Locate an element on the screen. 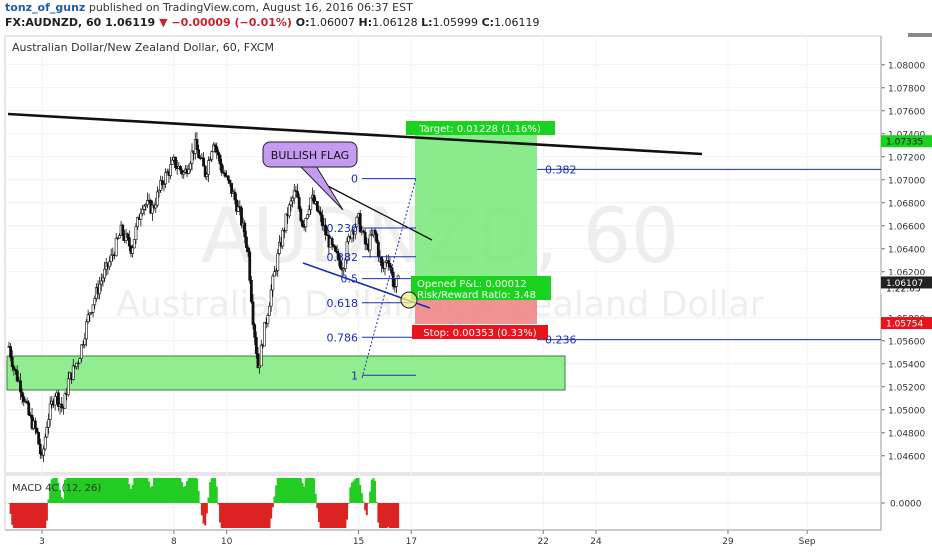 The image size is (932, 554). target-label-box is located at coordinates (480, 128).